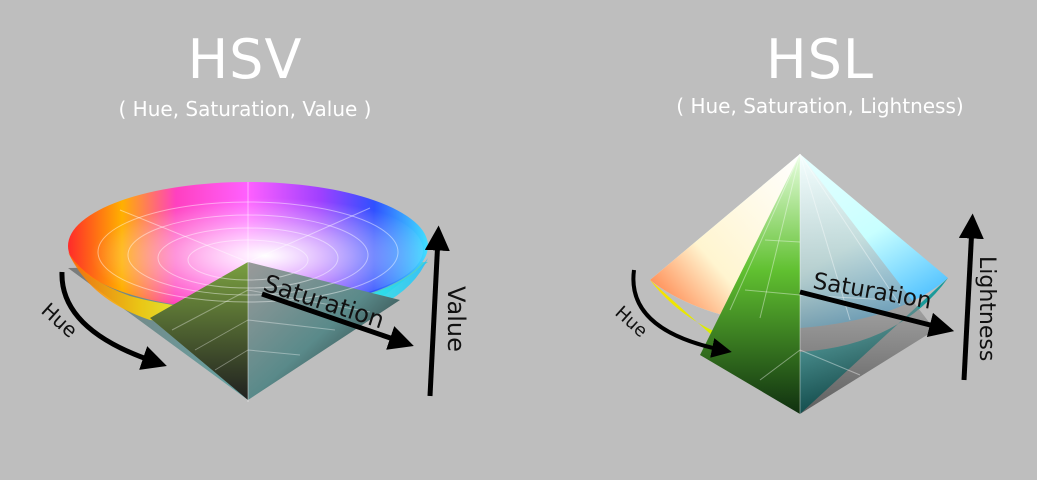  Describe the element at coordinates (199, 331) in the screenshot. I see `hsv-cut-face-left` at that location.